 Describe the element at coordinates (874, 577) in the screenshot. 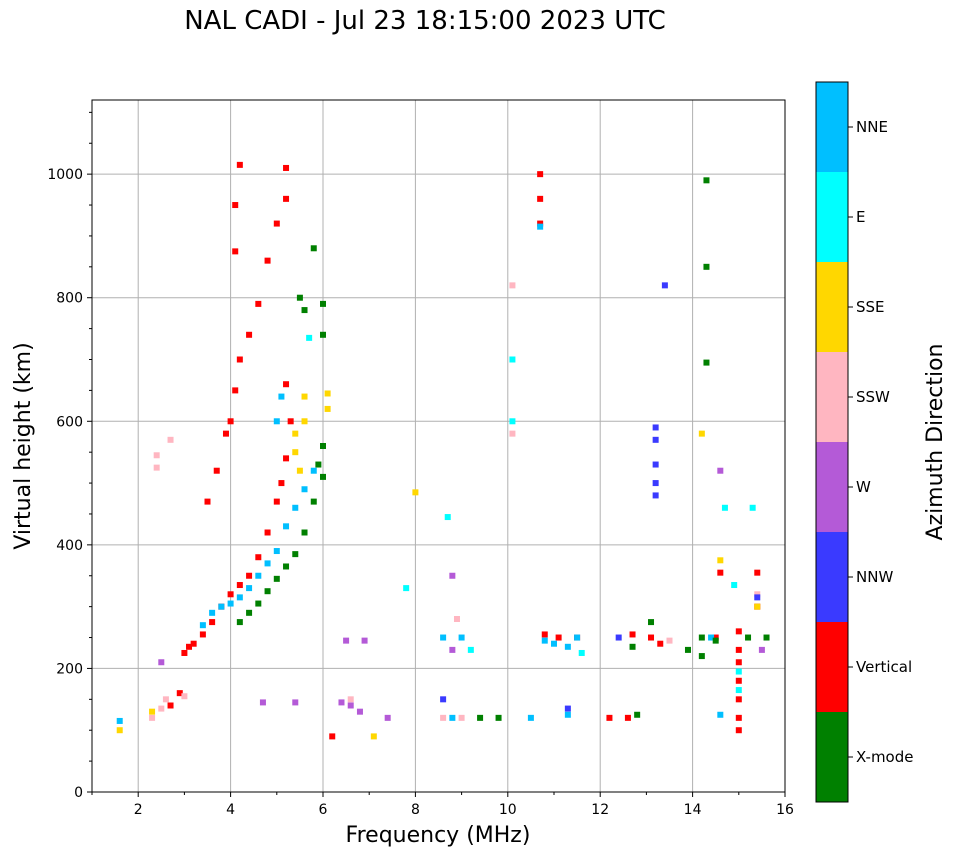

I see `colorbar-tick-label: NNW` at that location.